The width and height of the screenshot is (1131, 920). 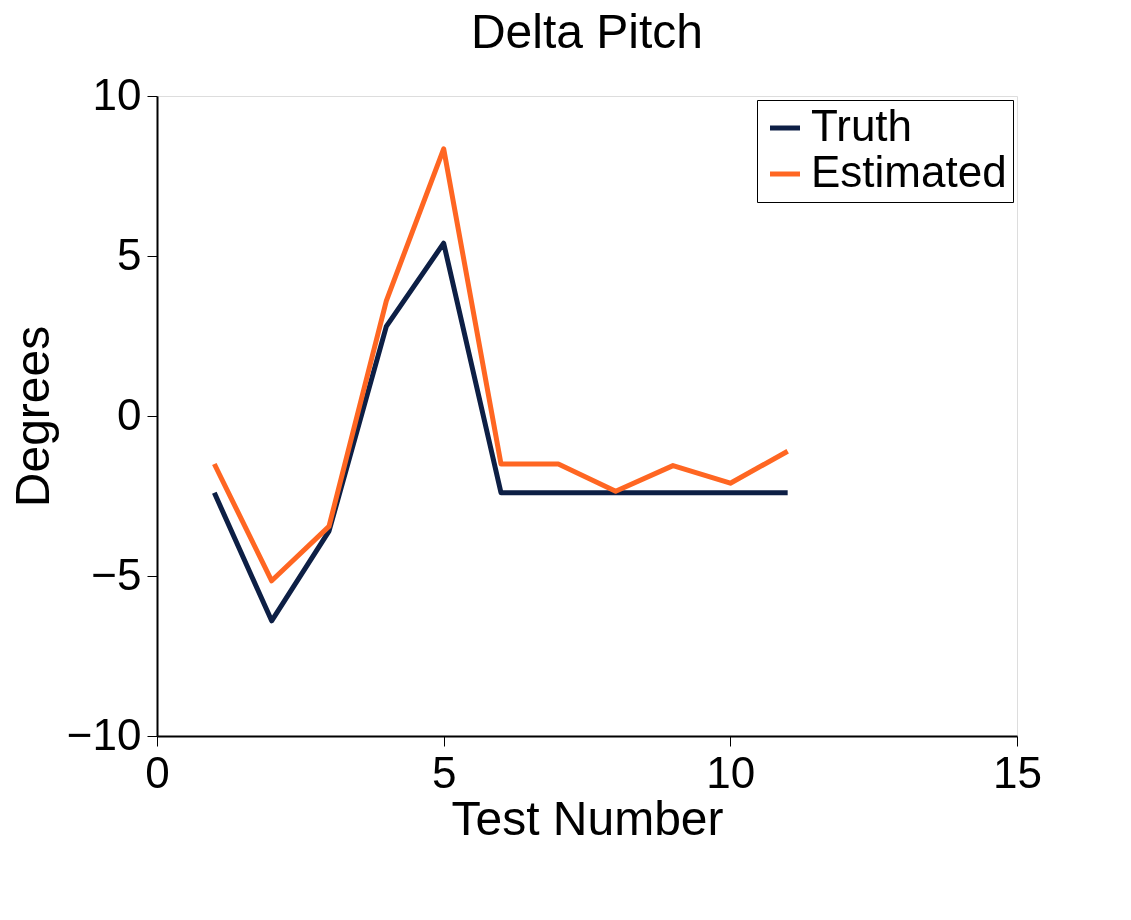 I want to click on legend-label: Truth, so click(x=862, y=125).